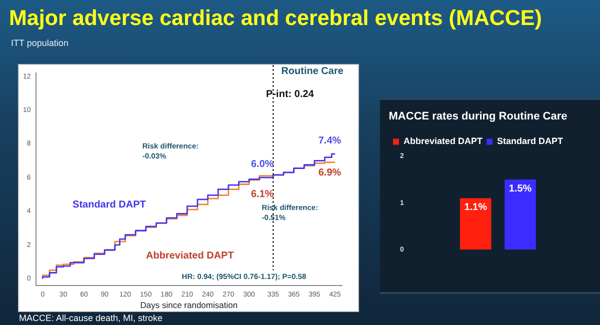  Describe the element at coordinates (530, 141) in the screenshot. I see `legend-label: Standard DAPT` at that location.